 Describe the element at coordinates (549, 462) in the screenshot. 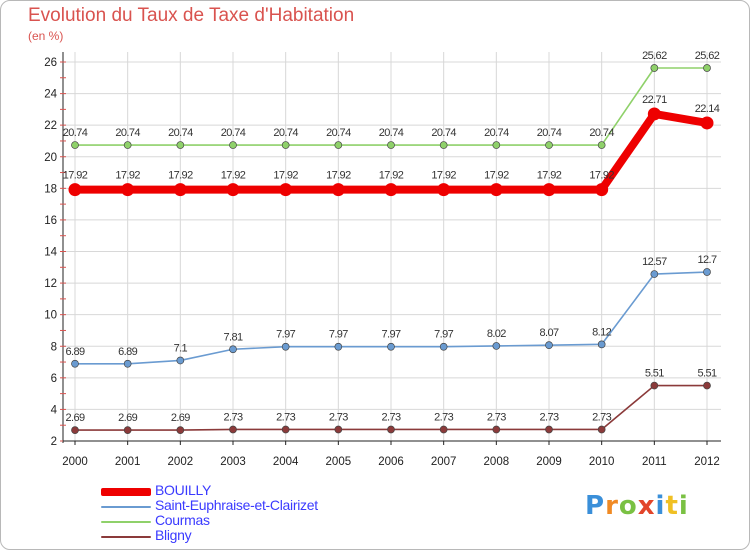

I see `x-tick-label: 2009` at that location.